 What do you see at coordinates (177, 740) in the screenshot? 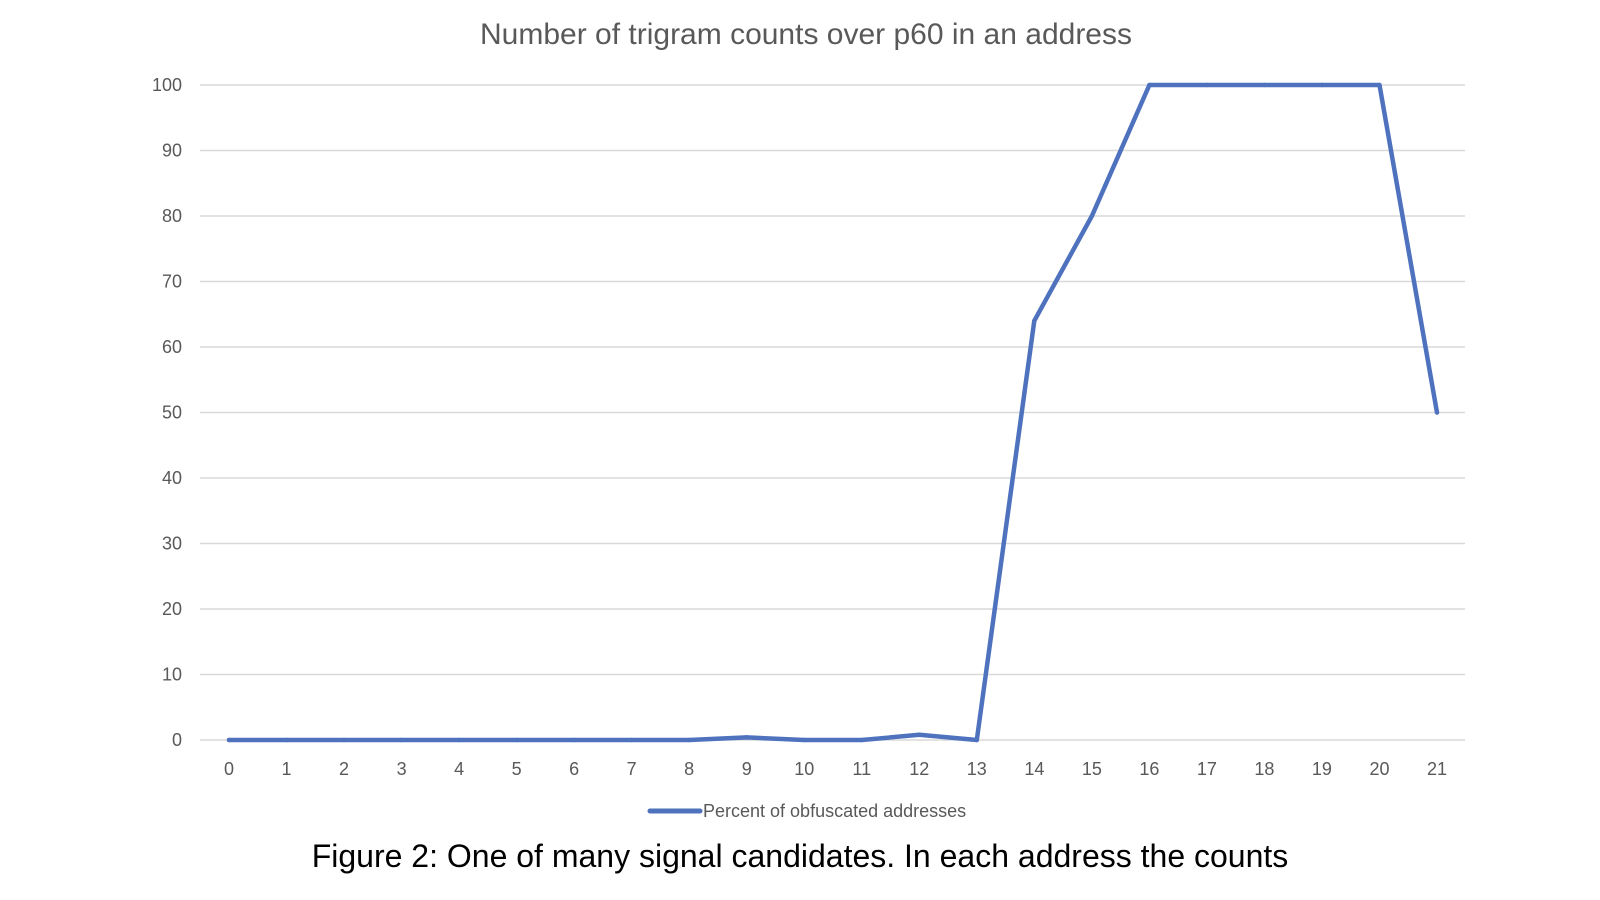
I see `y-tick-label: 0` at bounding box center [177, 740].